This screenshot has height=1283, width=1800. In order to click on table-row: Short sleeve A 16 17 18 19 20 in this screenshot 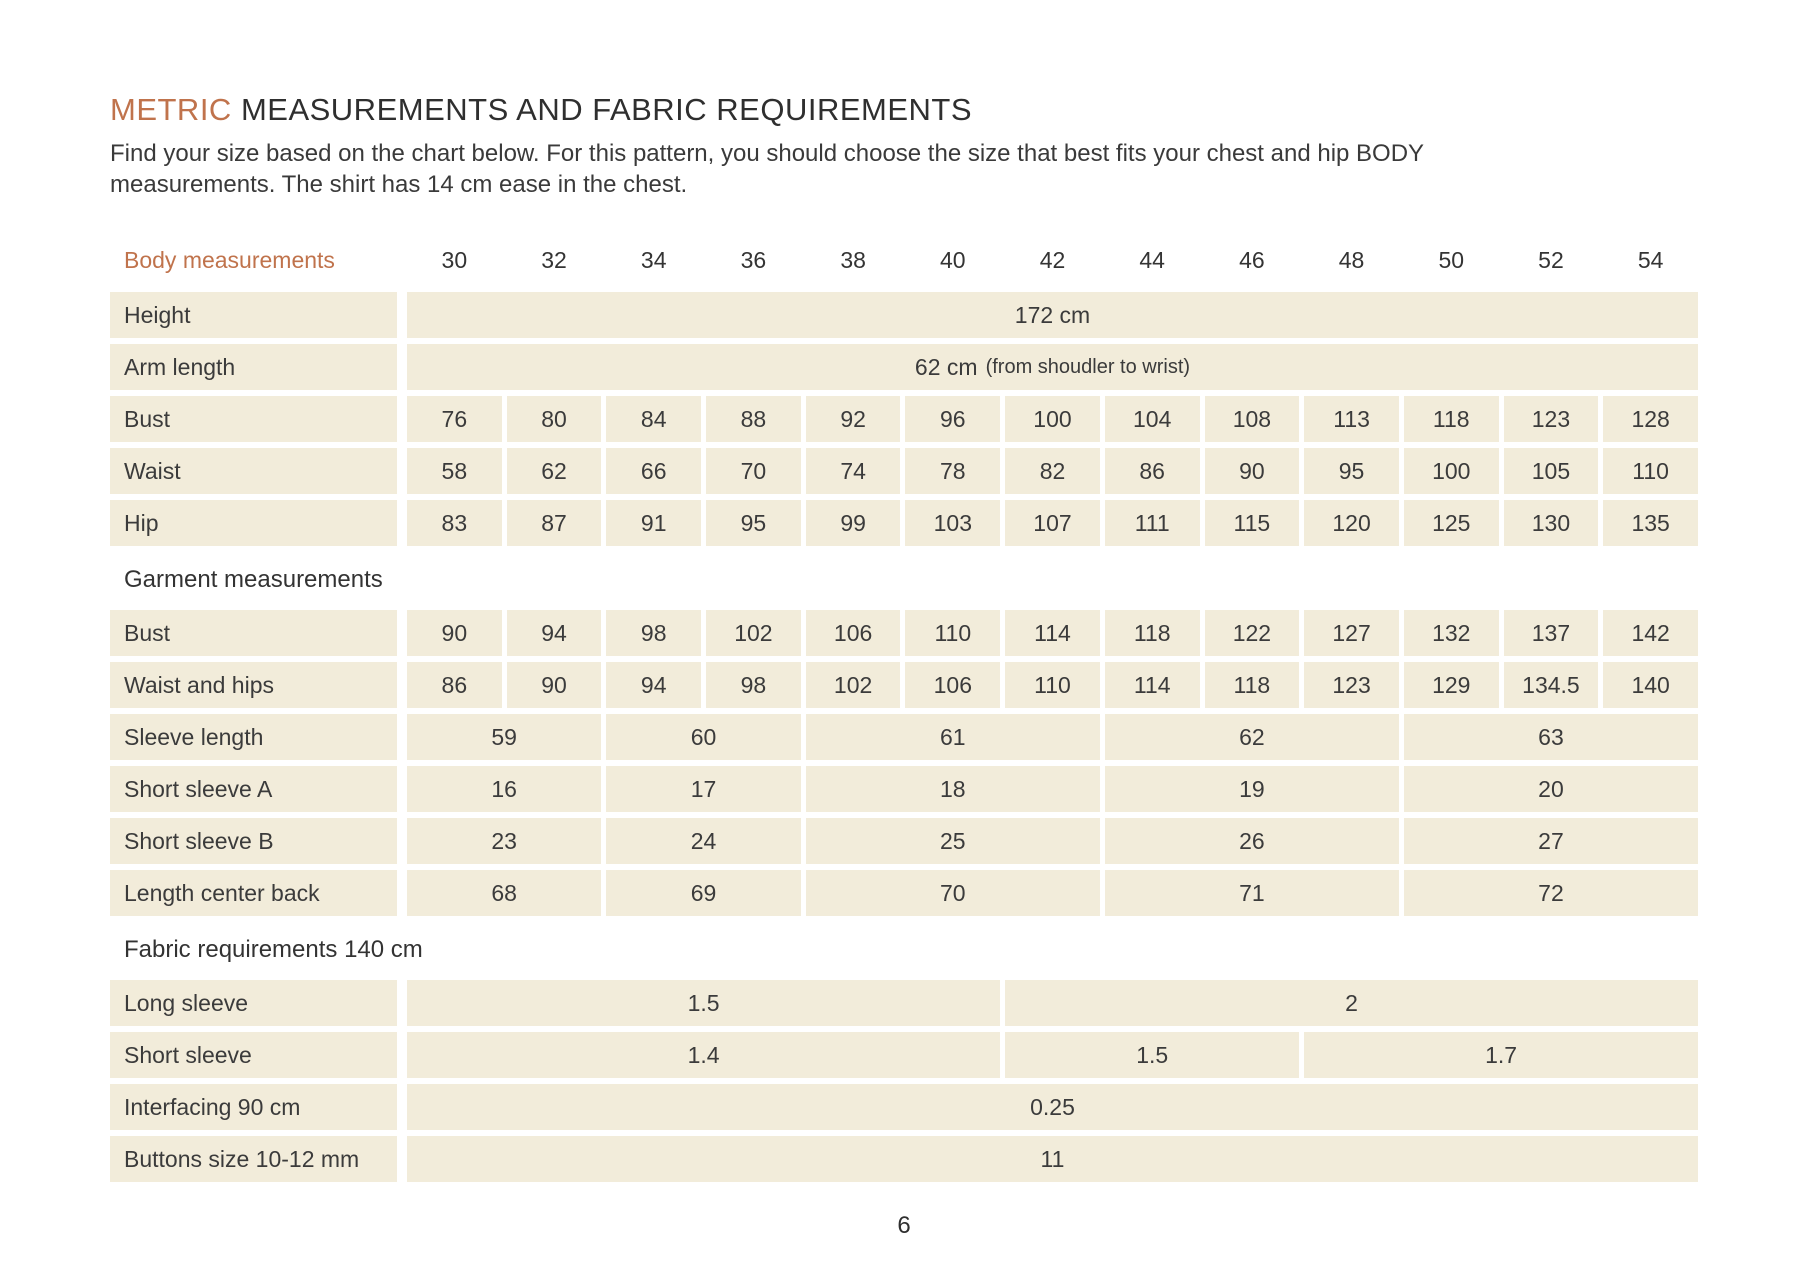, I will do `click(904, 789)`.